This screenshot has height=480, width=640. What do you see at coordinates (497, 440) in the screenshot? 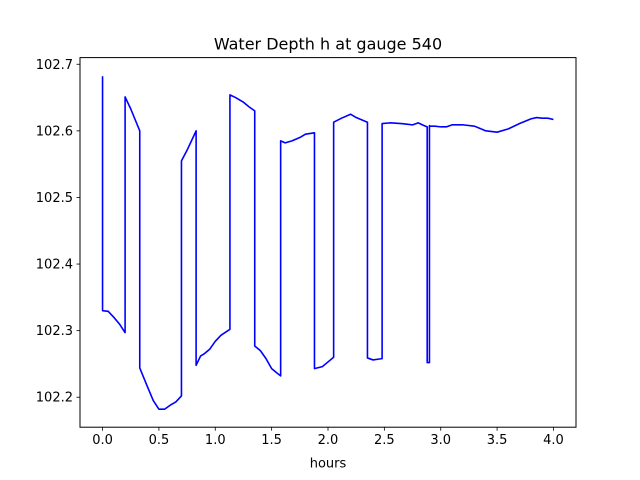
I see `x-tick-label: 3.5` at bounding box center [497, 440].